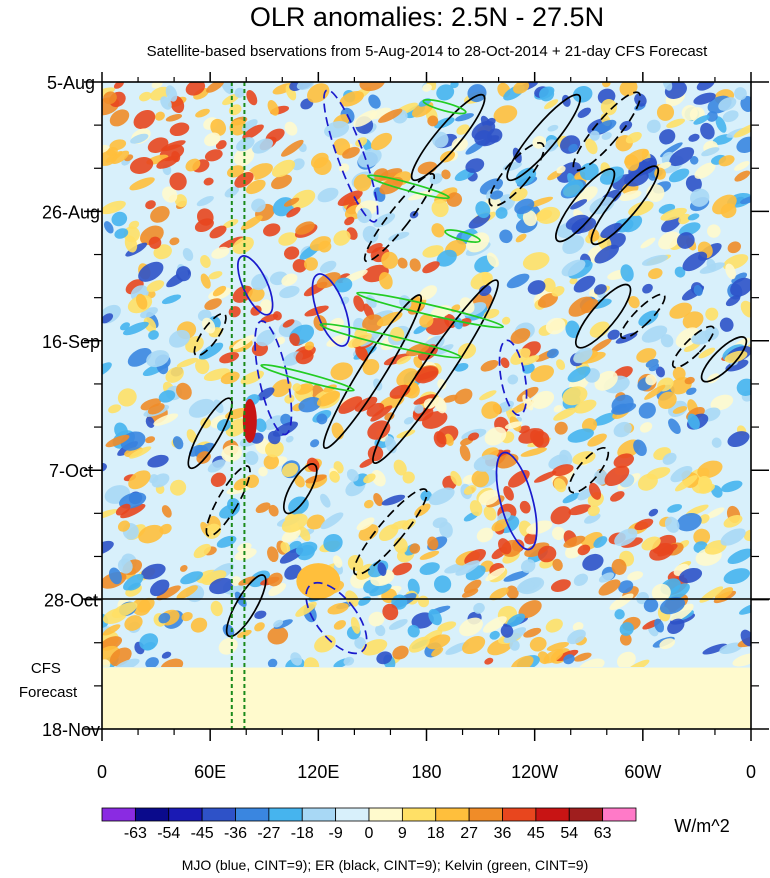  I want to click on forecast-blank-region, so click(426, 698).